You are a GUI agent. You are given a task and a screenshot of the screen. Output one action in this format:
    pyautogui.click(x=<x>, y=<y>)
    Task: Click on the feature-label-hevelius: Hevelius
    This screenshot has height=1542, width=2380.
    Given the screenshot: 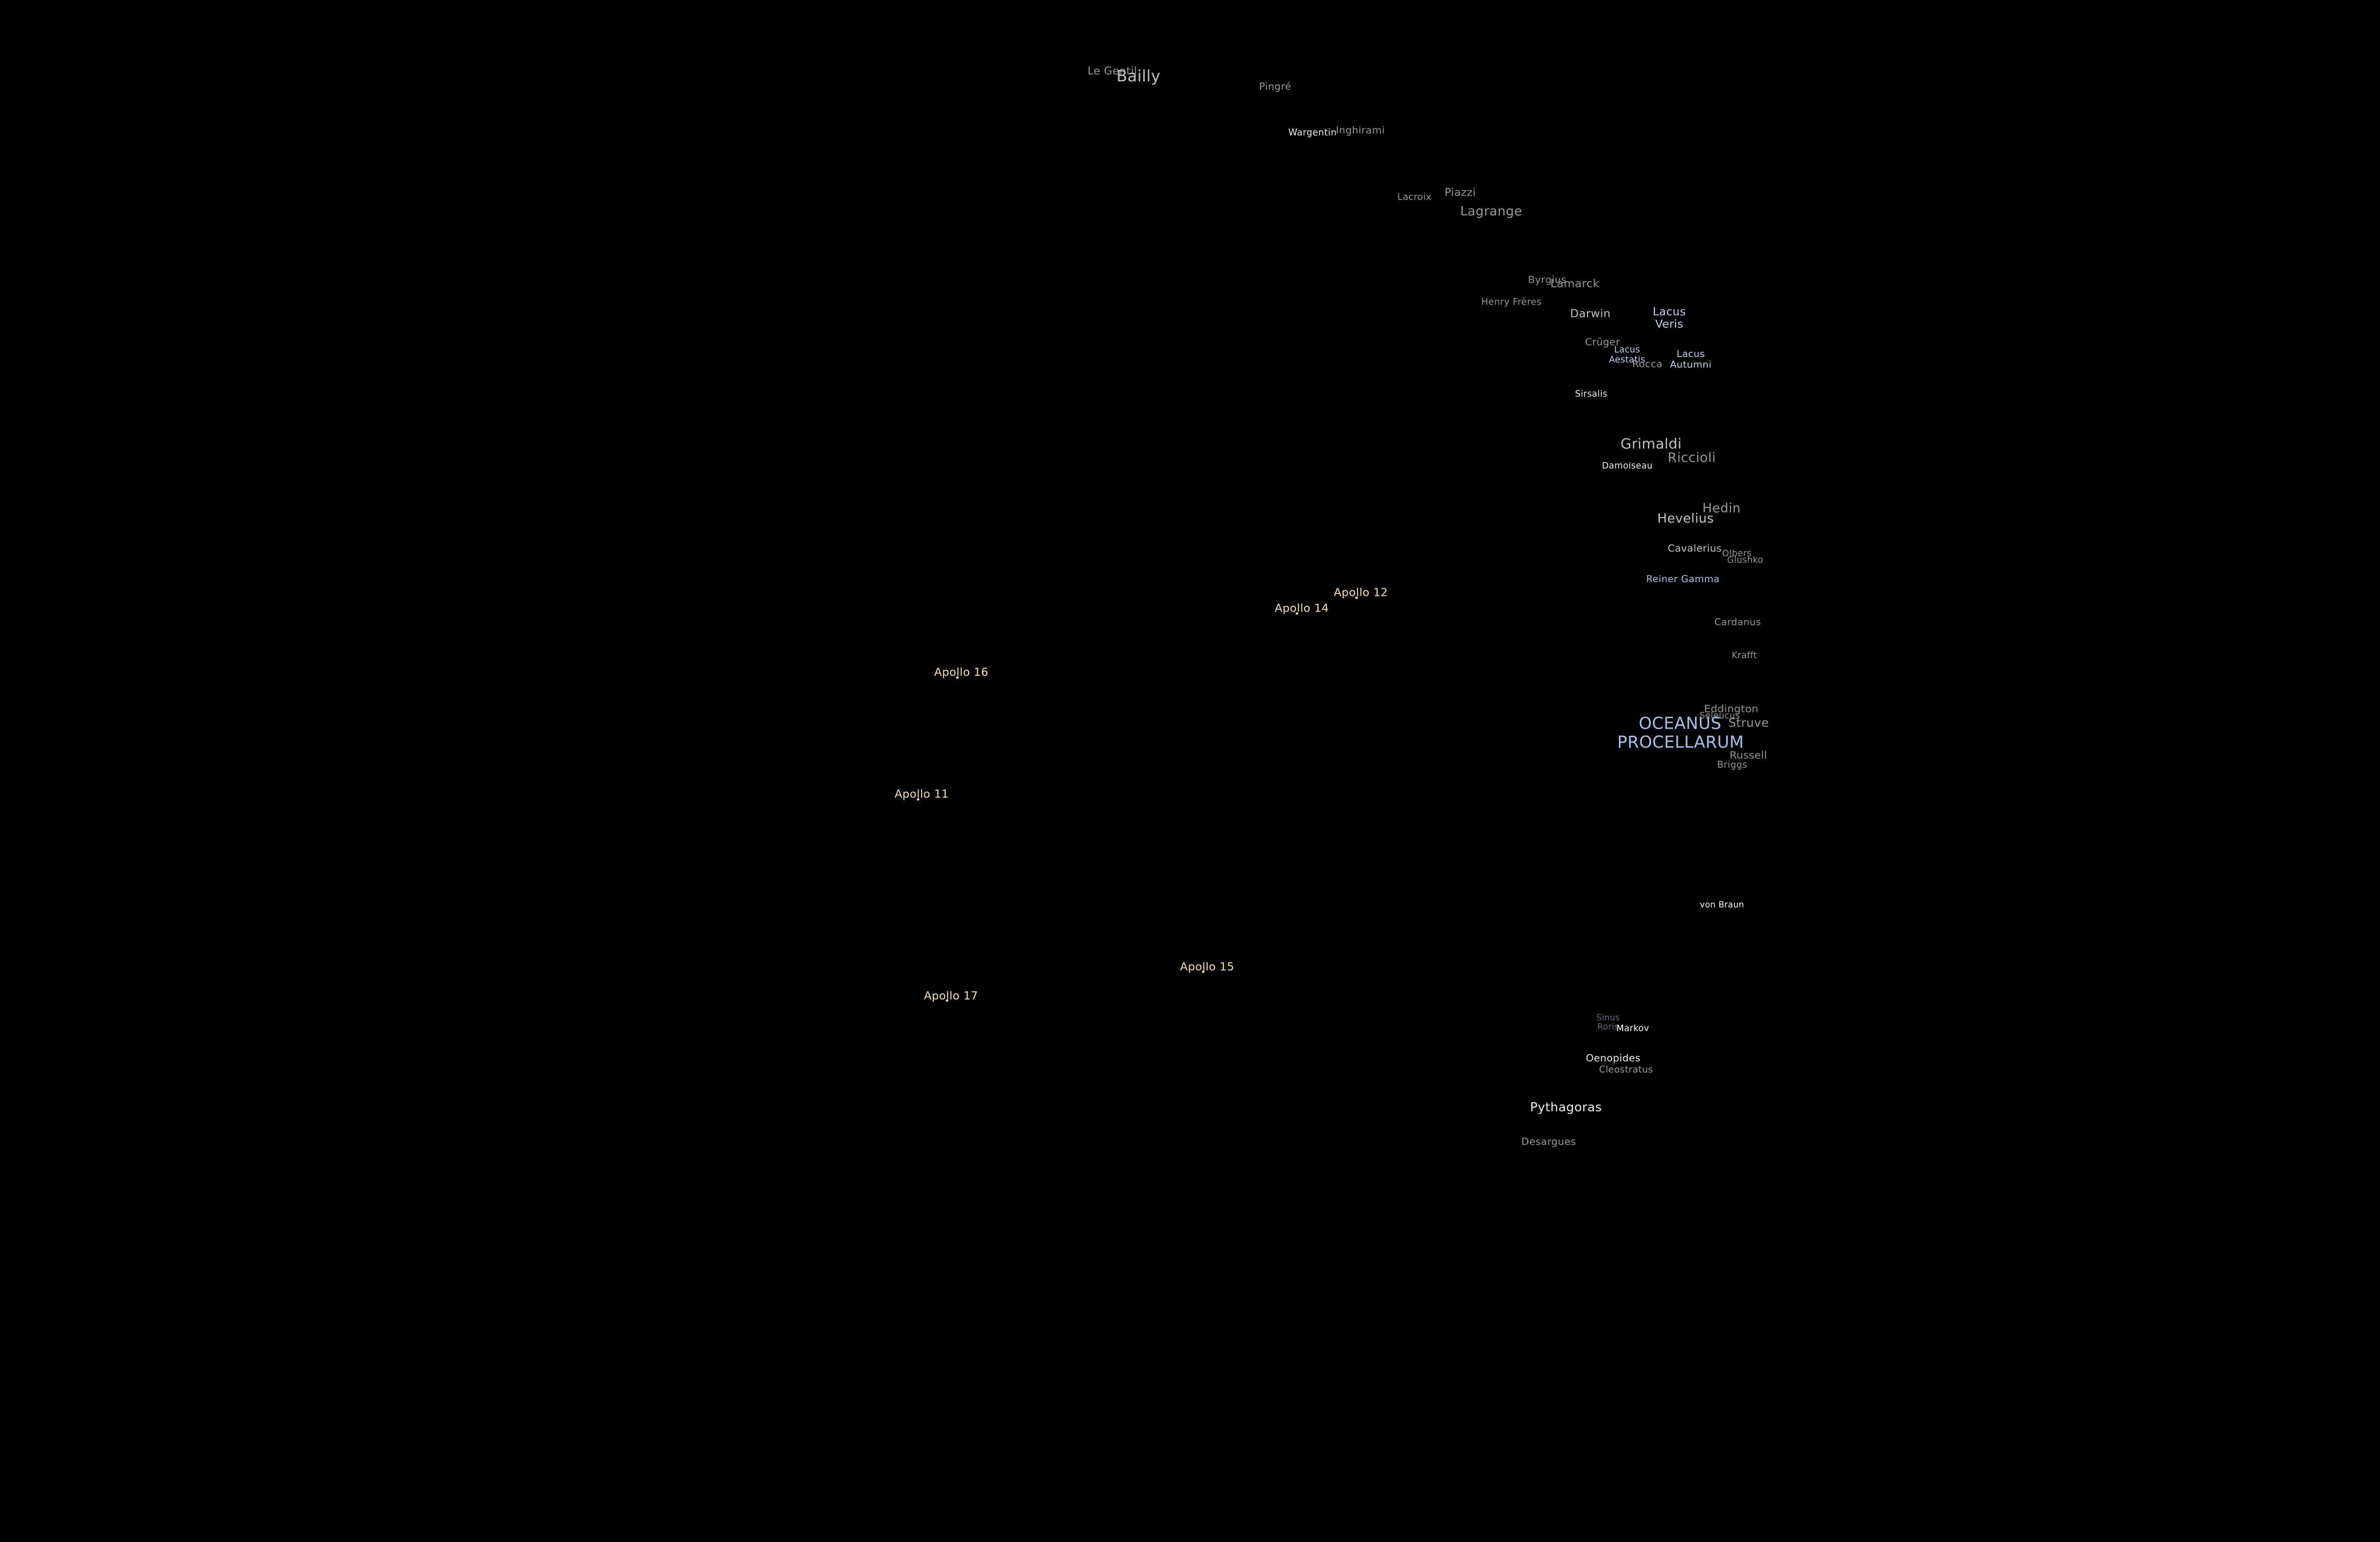 What is the action you would take?
    pyautogui.click(x=1685, y=518)
    